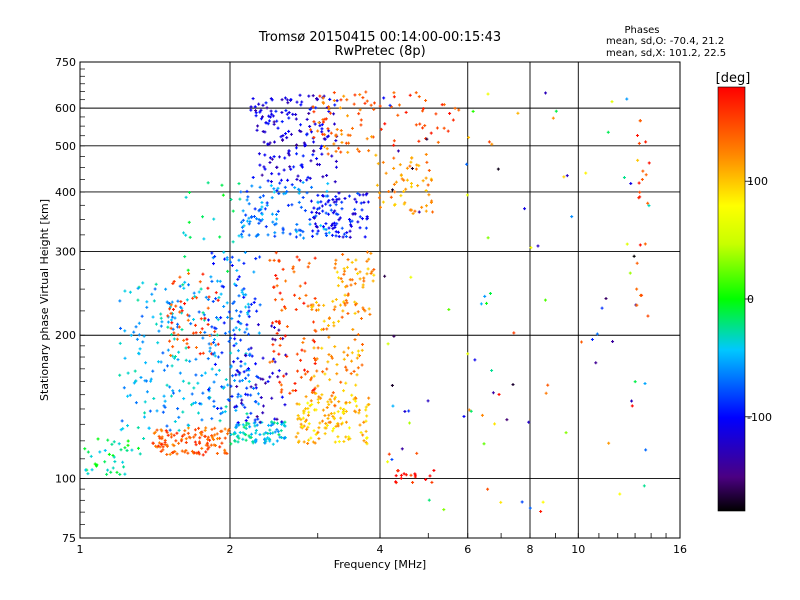 The width and height of the screenshot is (800, 600). What do you see at coordinates (733, 78) in the screenshot?
I see `colorbar-label: [deg]` at bounding box center [733, 78].